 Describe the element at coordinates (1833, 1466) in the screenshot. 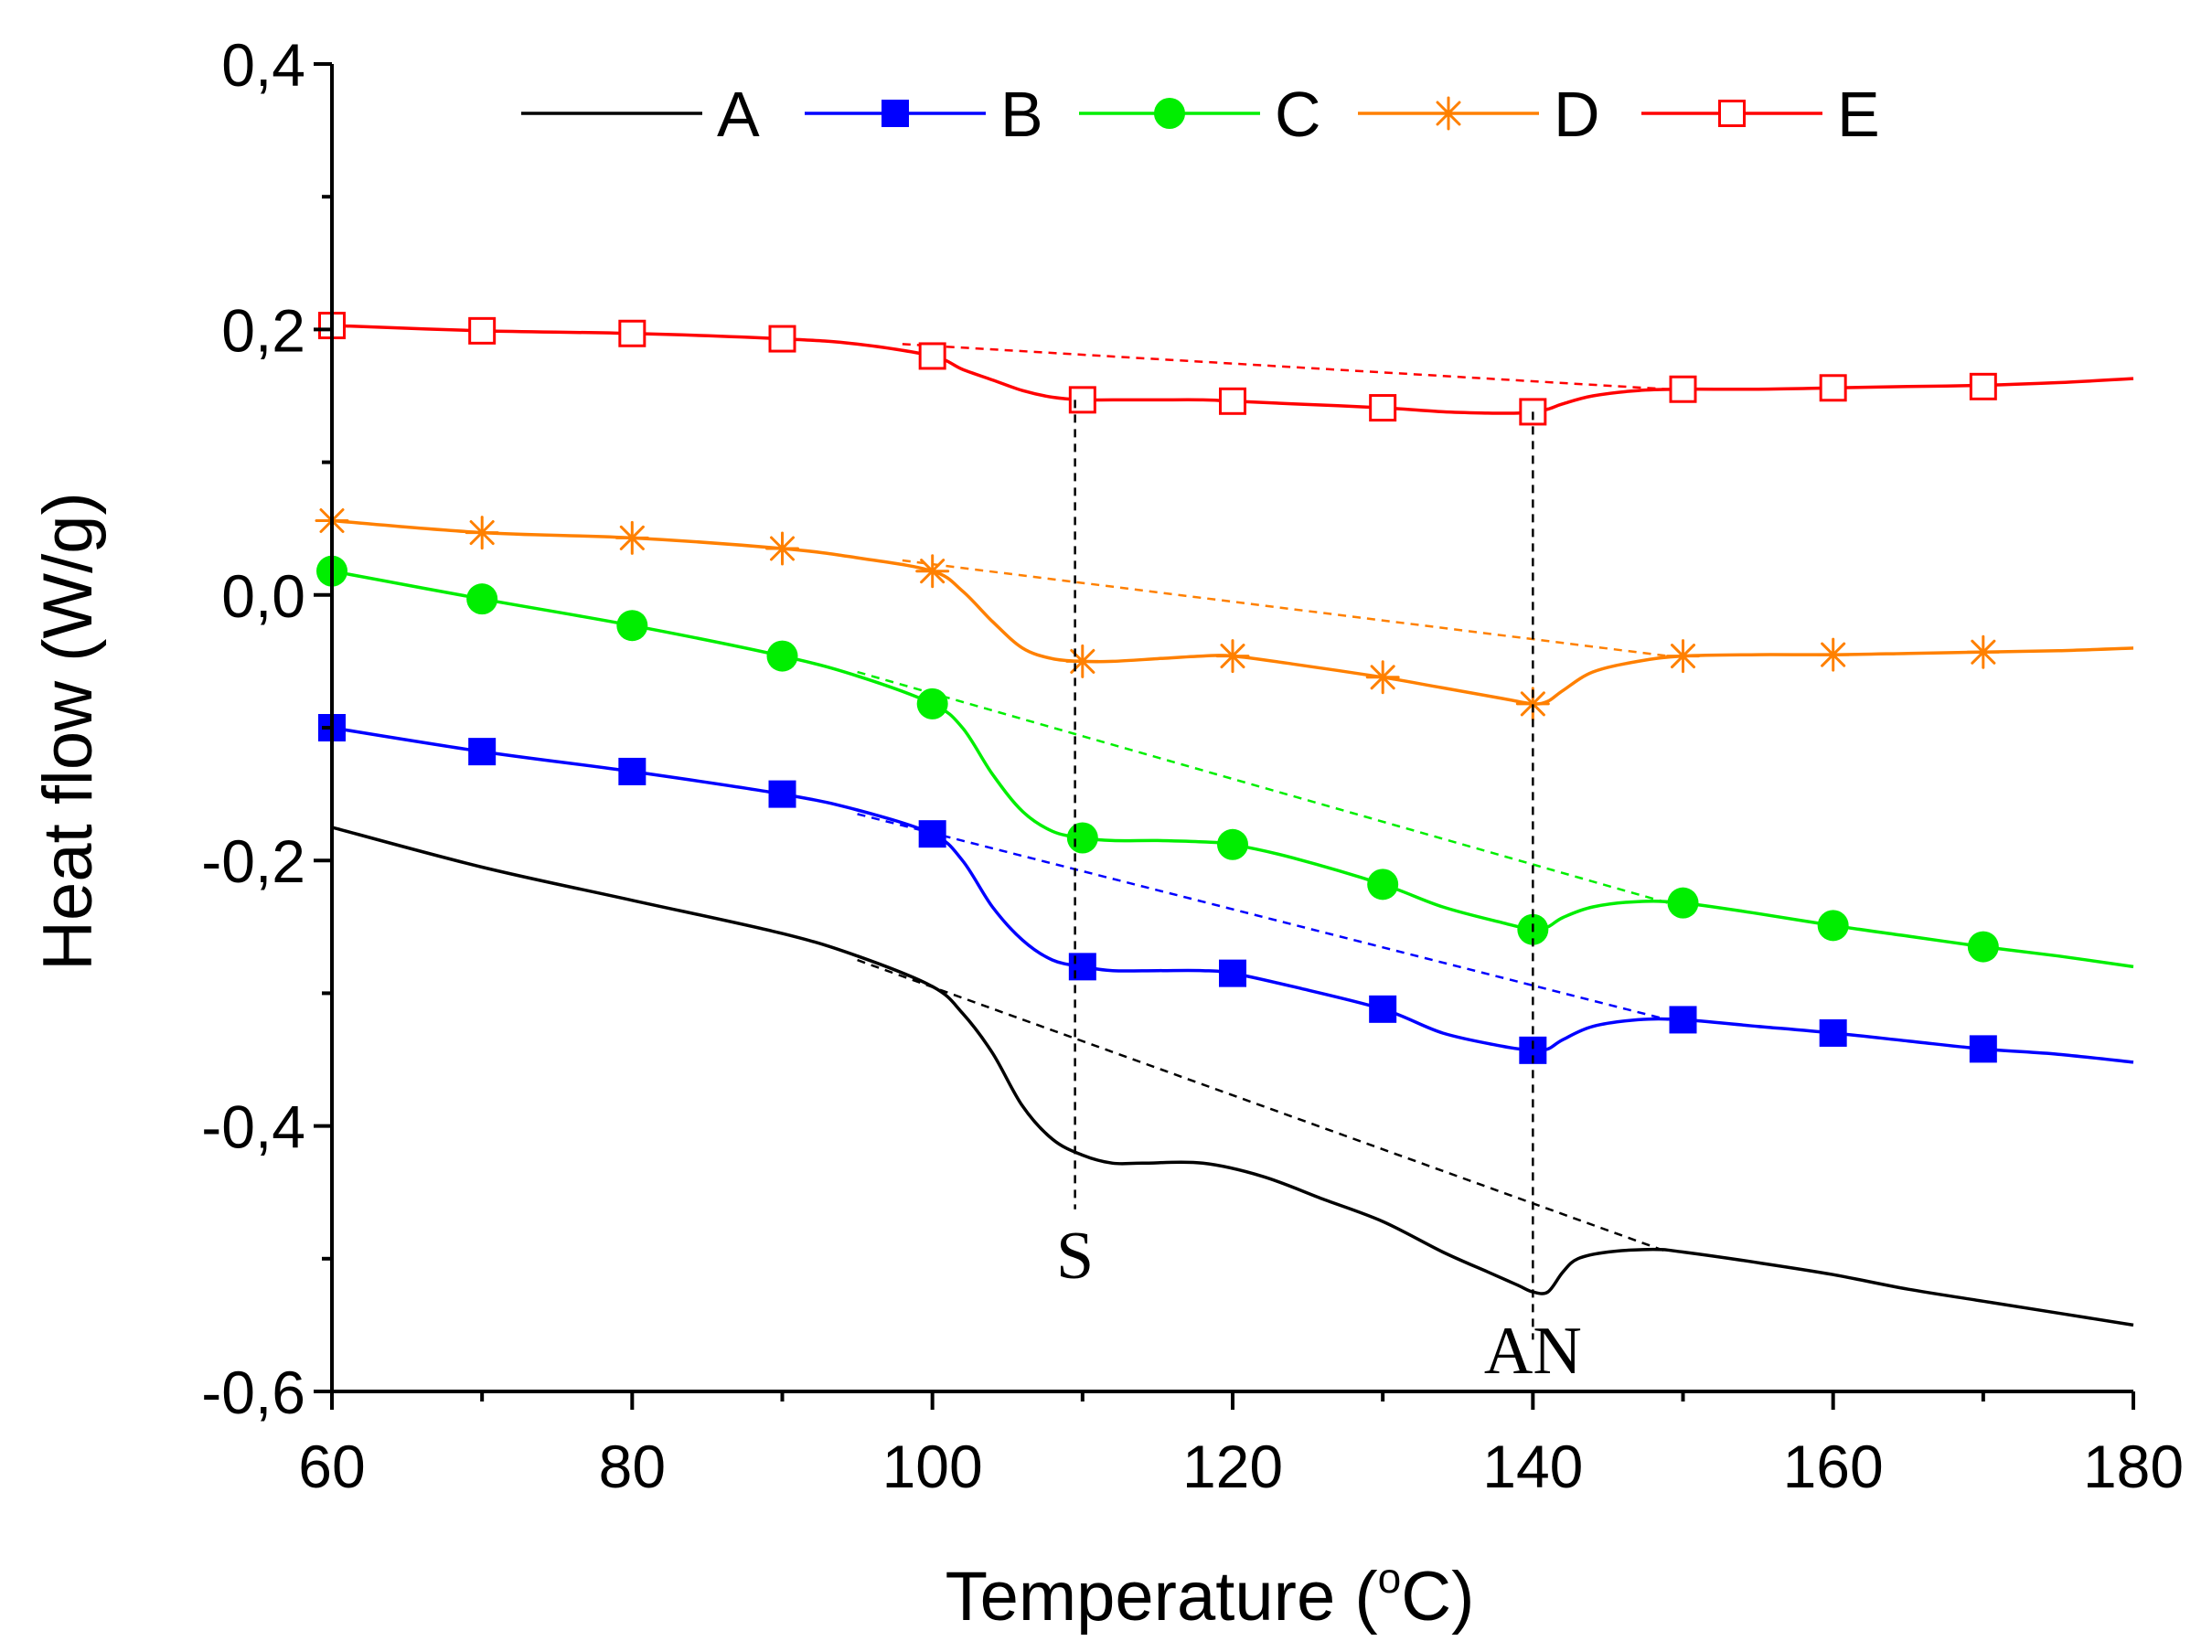

I see `x-tick-label: 160` at that location.